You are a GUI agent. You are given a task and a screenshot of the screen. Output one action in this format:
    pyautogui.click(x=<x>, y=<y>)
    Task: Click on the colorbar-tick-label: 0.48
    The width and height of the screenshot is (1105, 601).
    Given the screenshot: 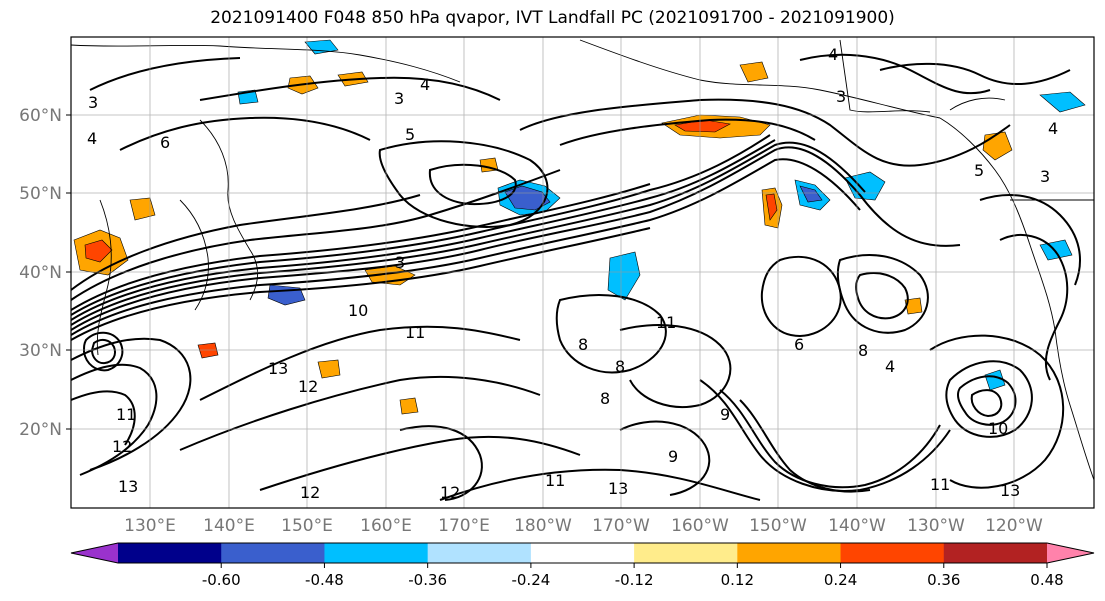 What is the action you would take?
    pyautogui.click(x=1046, y=580)
    